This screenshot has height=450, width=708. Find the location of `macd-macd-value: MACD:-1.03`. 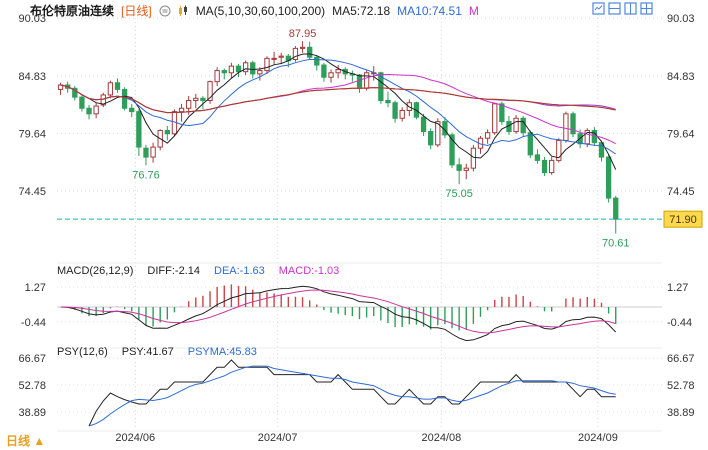

macd-macd-value: MACD:-1.03 is located at coordinates (309, 271).